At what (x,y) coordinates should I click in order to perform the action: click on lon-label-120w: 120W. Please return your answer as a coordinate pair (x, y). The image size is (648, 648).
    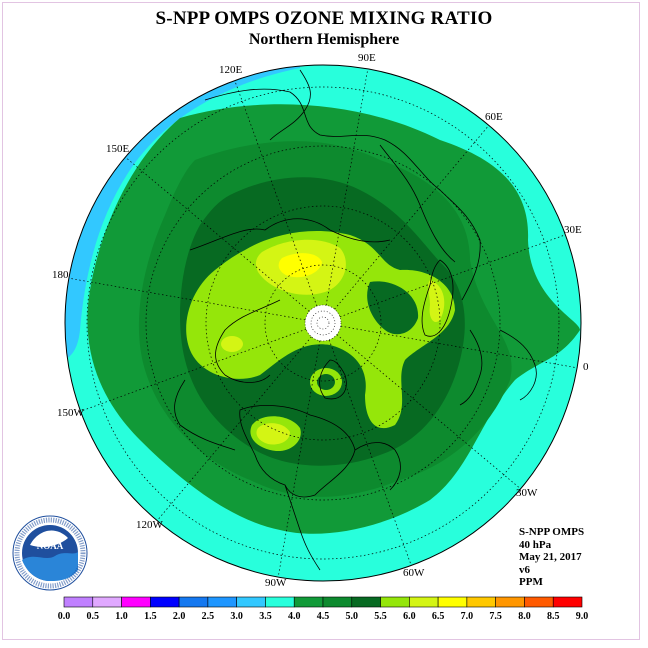
    Looking at the image, I should click on (150, 525).